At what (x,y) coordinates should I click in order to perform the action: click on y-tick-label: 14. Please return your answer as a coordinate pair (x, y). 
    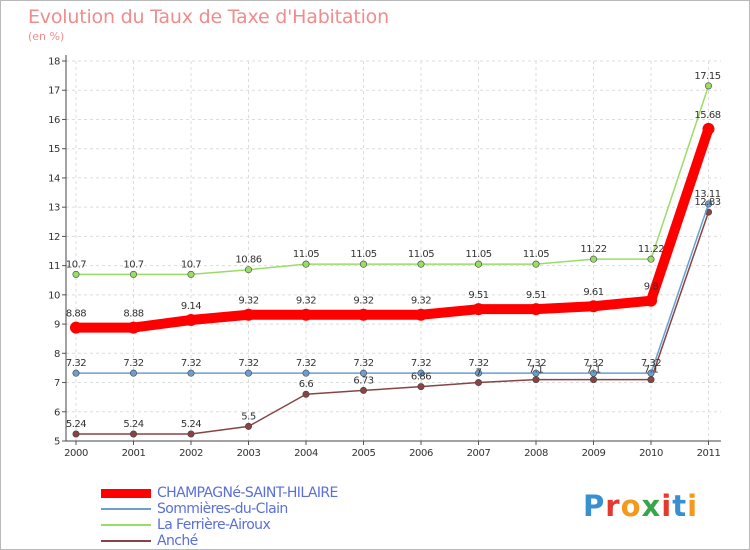
    Looking at the image, I should click on (54, 178).